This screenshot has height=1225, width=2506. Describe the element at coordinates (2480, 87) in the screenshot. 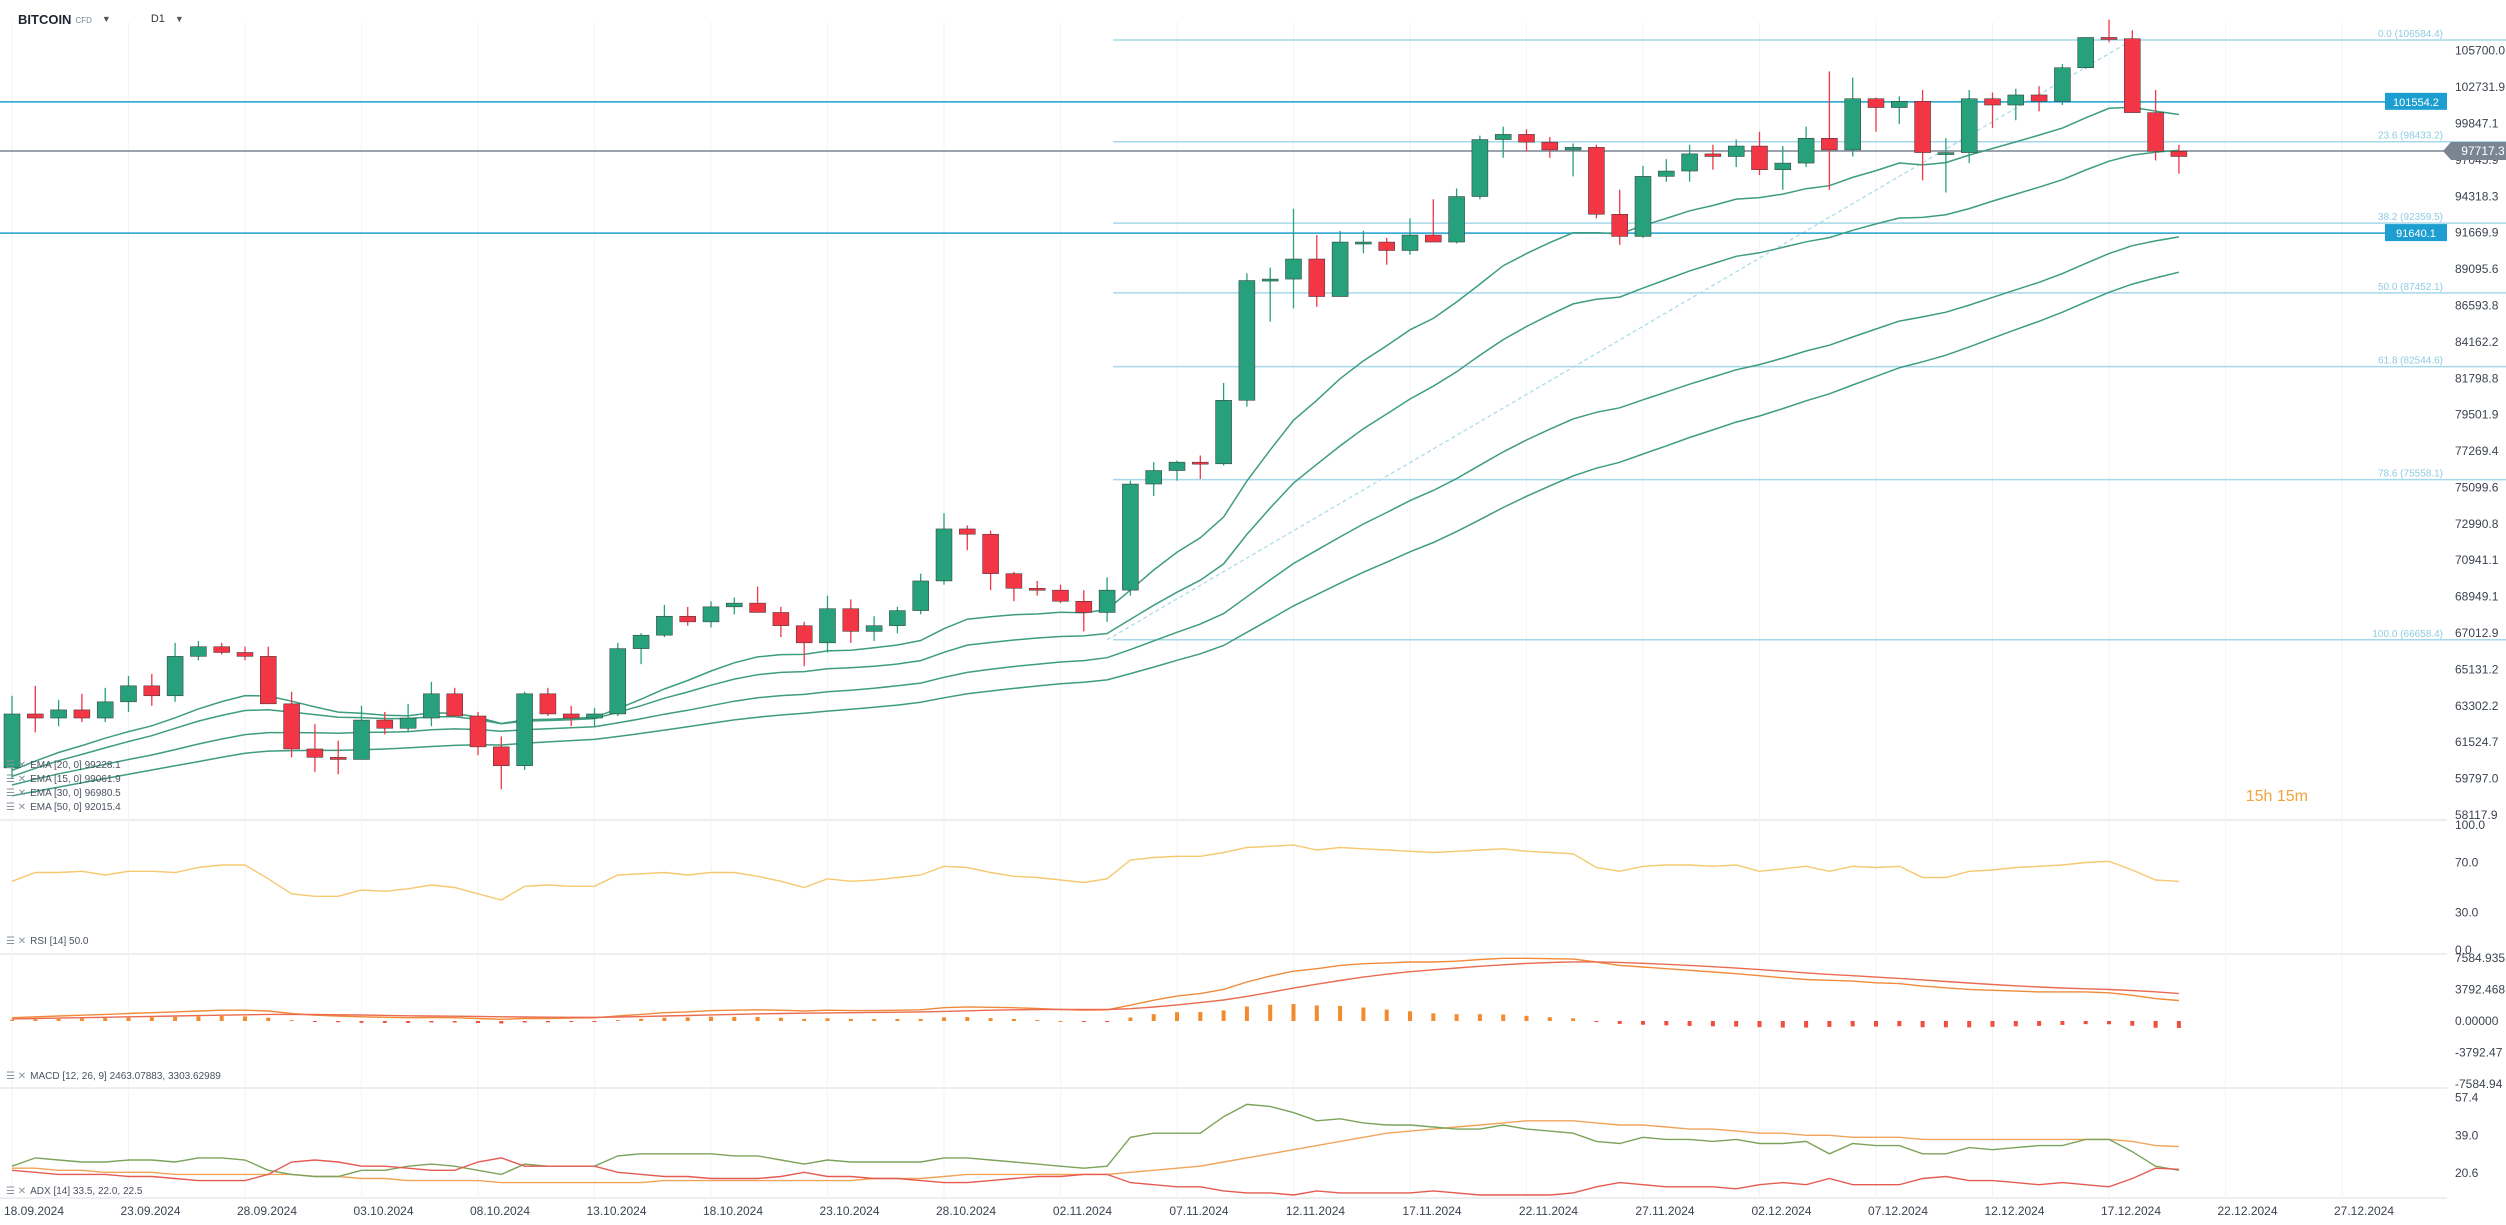

I see `price-axis-tick: 102731.9` at that location.